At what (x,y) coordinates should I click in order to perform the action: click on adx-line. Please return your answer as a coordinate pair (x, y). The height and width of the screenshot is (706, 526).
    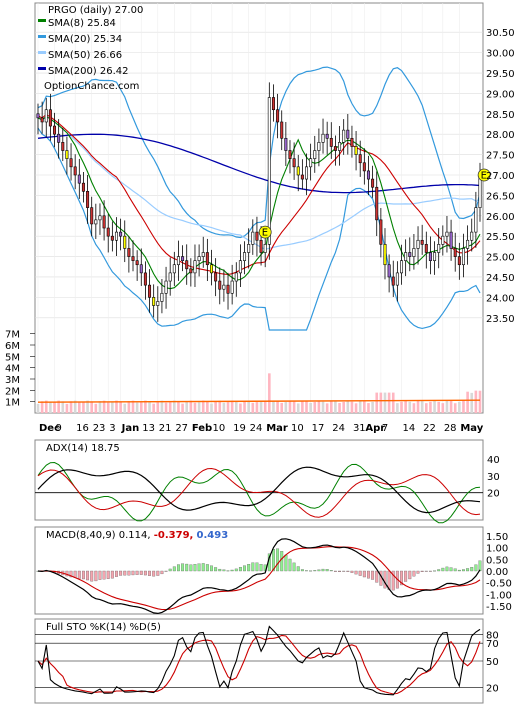
    Looking at the image, I should click on (259, 490).